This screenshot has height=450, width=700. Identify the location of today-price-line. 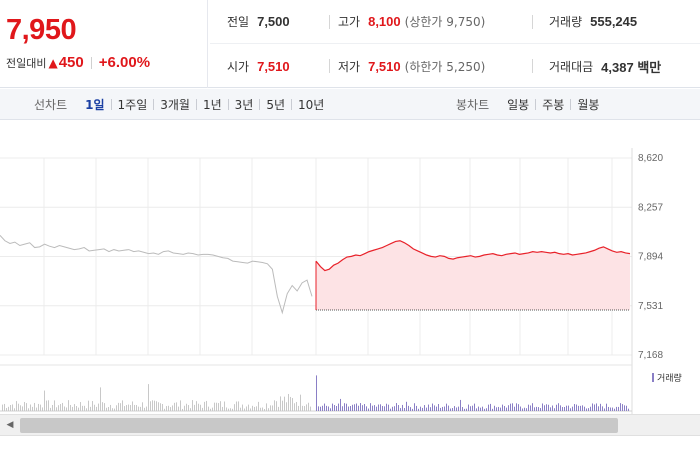
(473, 256).